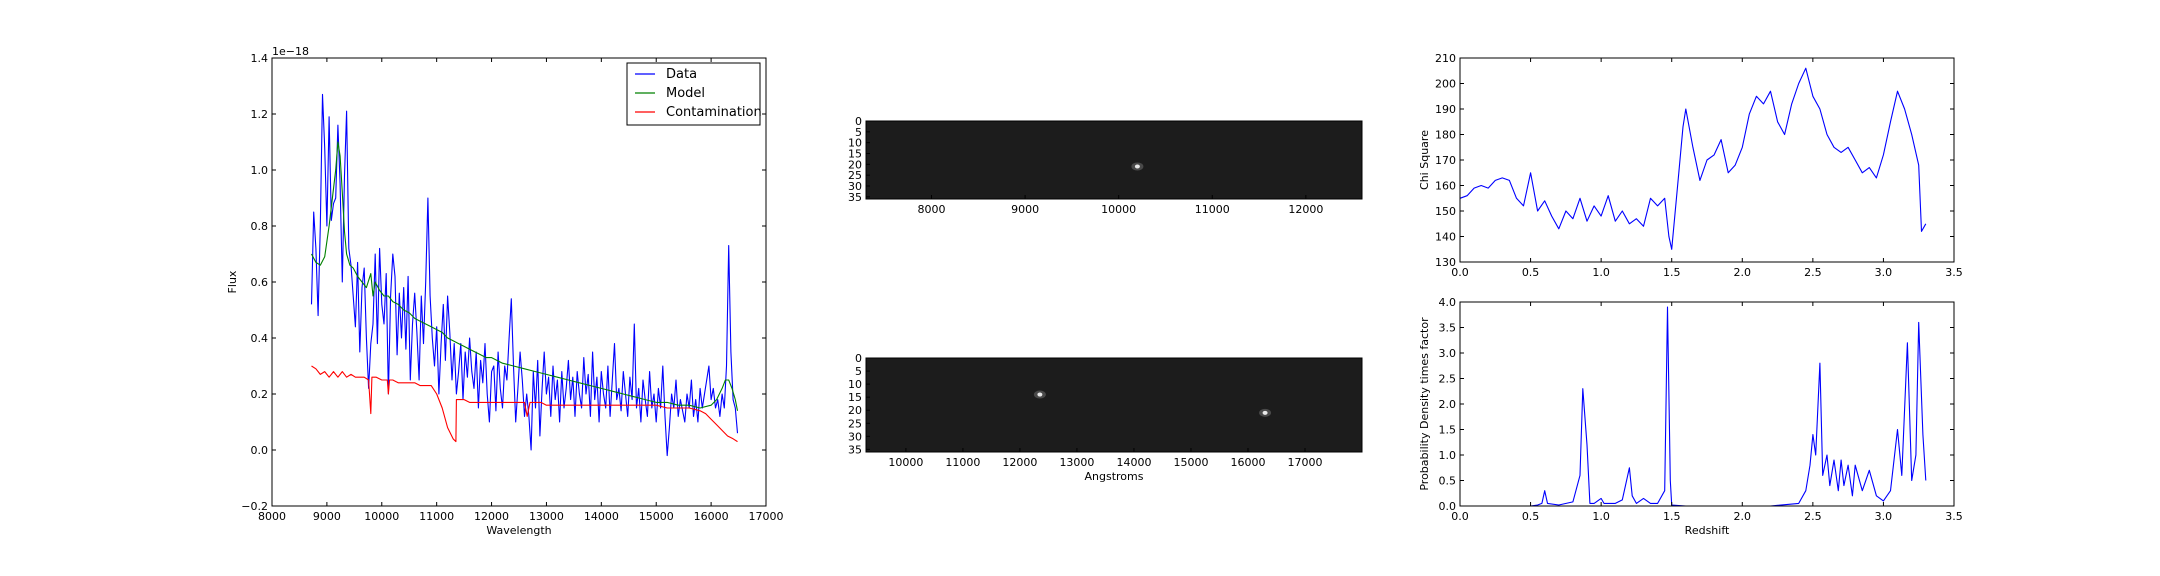 The height and width of the screenshot is (576, 2160). What do you see at coordinates (254, 506) in the screenshot?
I see `spectrum-ytick-label: −0.2` at bounding box center [254, 506].